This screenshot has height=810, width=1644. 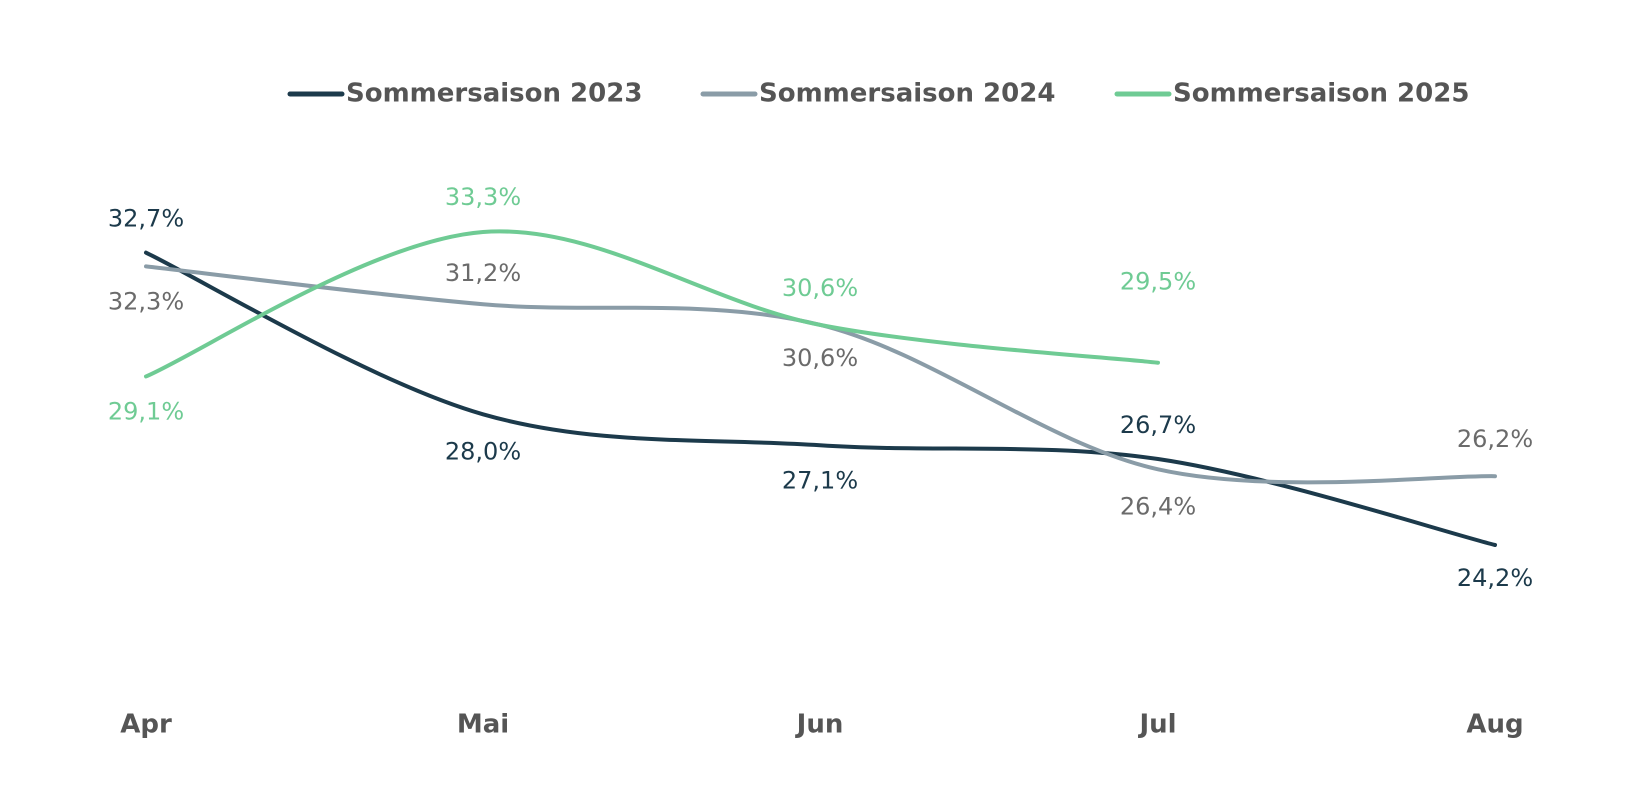 What do you see at coordinates (1158, 425) in the screenshot?
I see `data-label: 26,7%` at bounding box center [1158, 425].